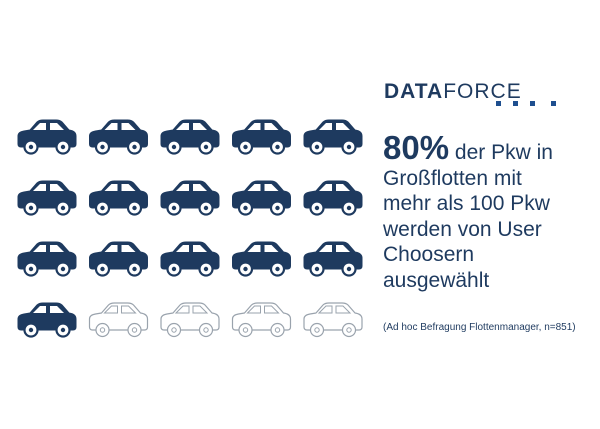  Describe the element at coordinates (414, 91) in the screenshot. I see `logo-text-strong: DATA` at that location.